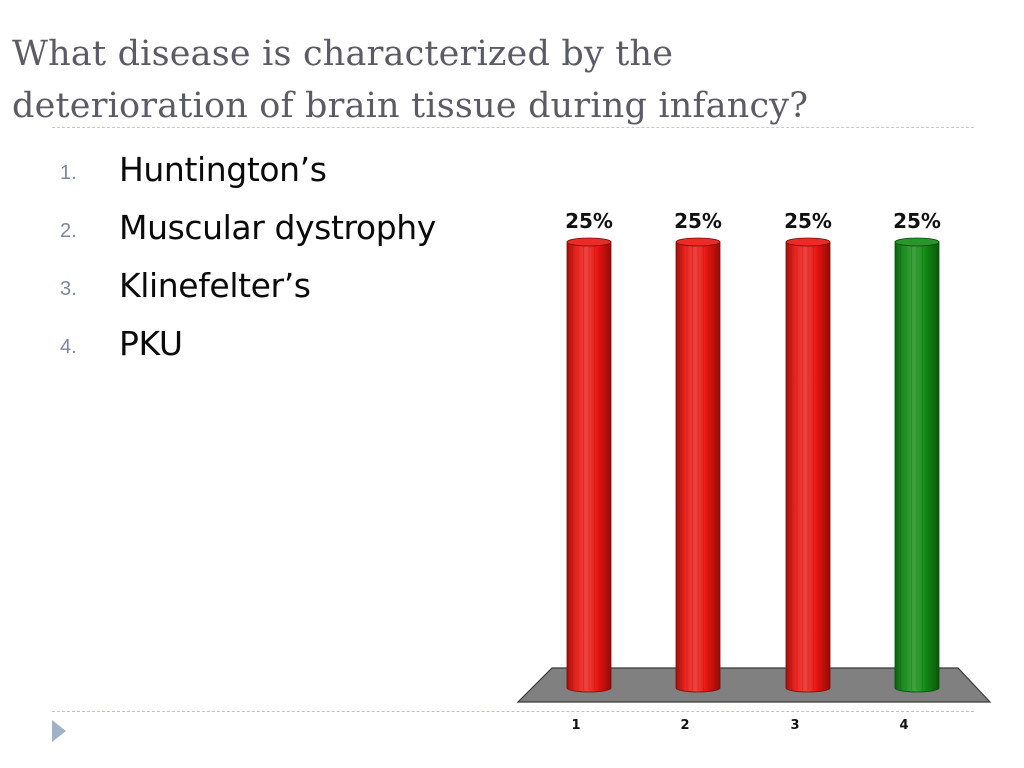 The image size is (1024, 768). What do you see at coordinates (794, 725) in the screenshot?
I see `x-tick-label-3: 3` at bounding box center [794, 725].